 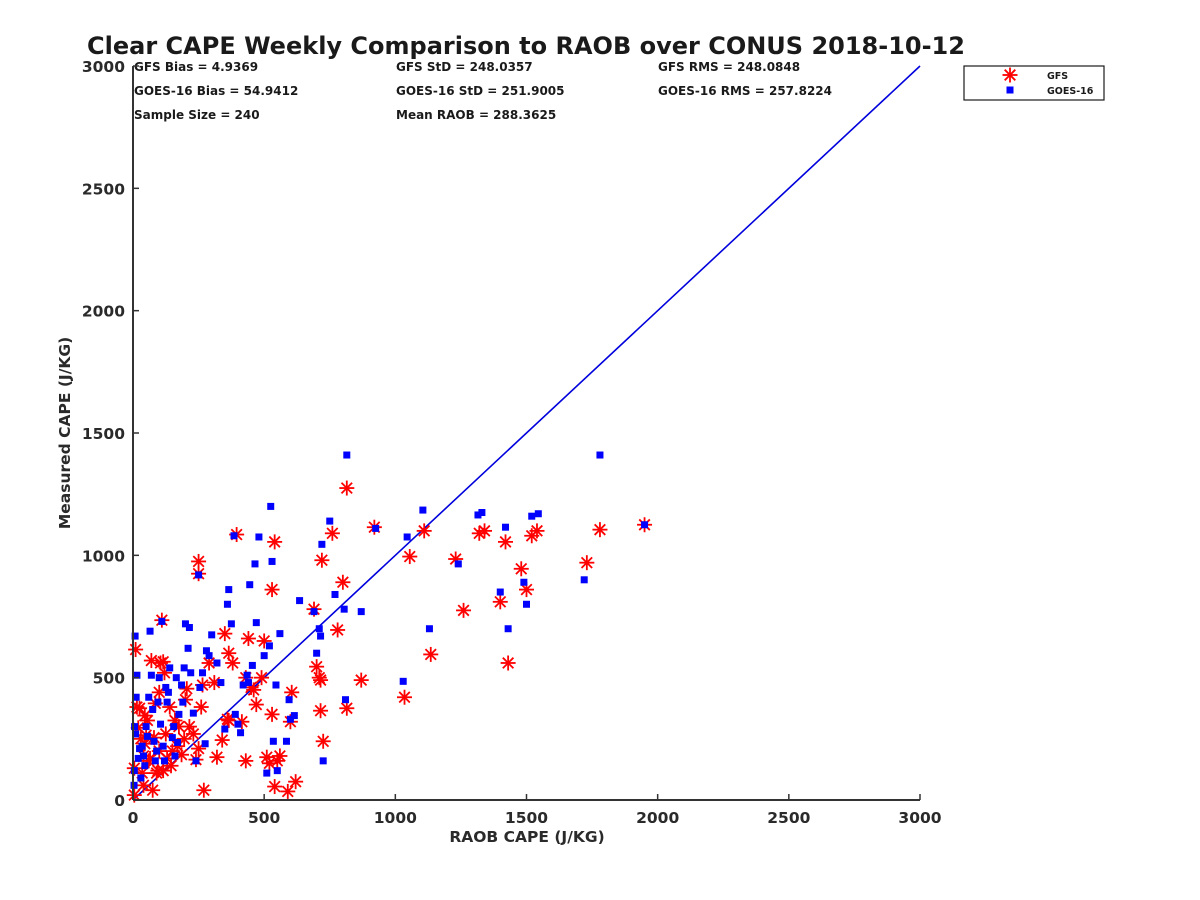 I want to click on y-tick-label: 3000, so click(x=103, y=67).